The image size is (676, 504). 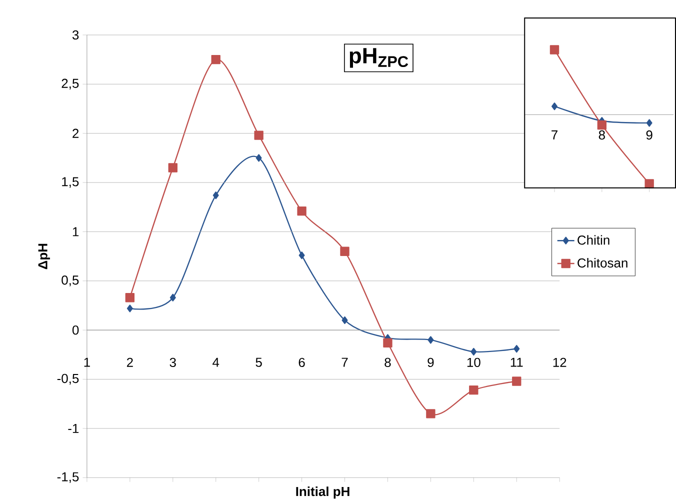 What do you see at coordinates (129, 363) in the screenshot?
I see `x-tick-label: 2` at bounding box center [129, 363].